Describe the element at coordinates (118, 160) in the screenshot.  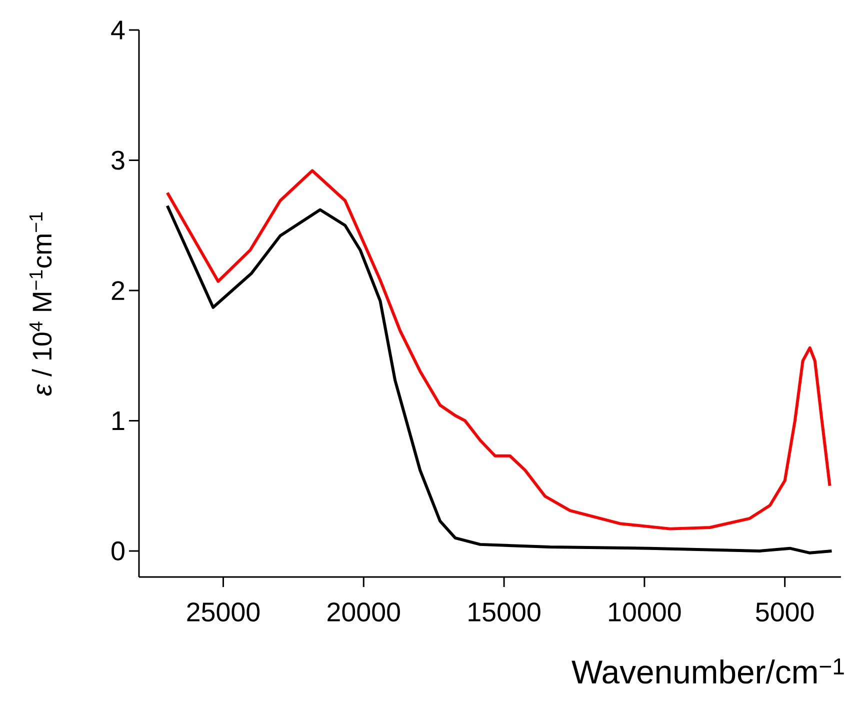
I see `y-tick-label: 3` at that location.